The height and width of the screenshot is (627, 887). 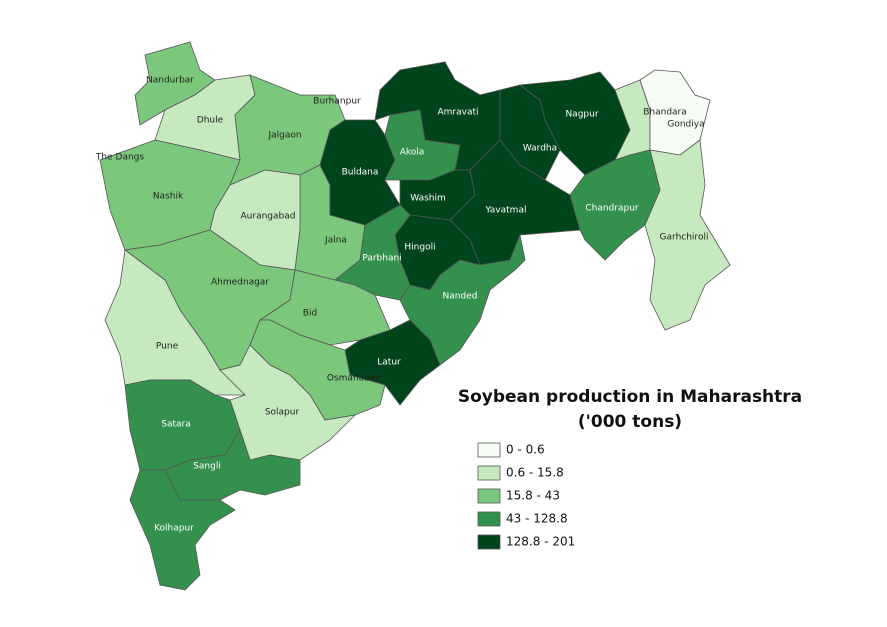 What do you see at coordinates (168, 197) in the screenshot?
I see `district-label: Nashik` at bounding box center [168, 197].